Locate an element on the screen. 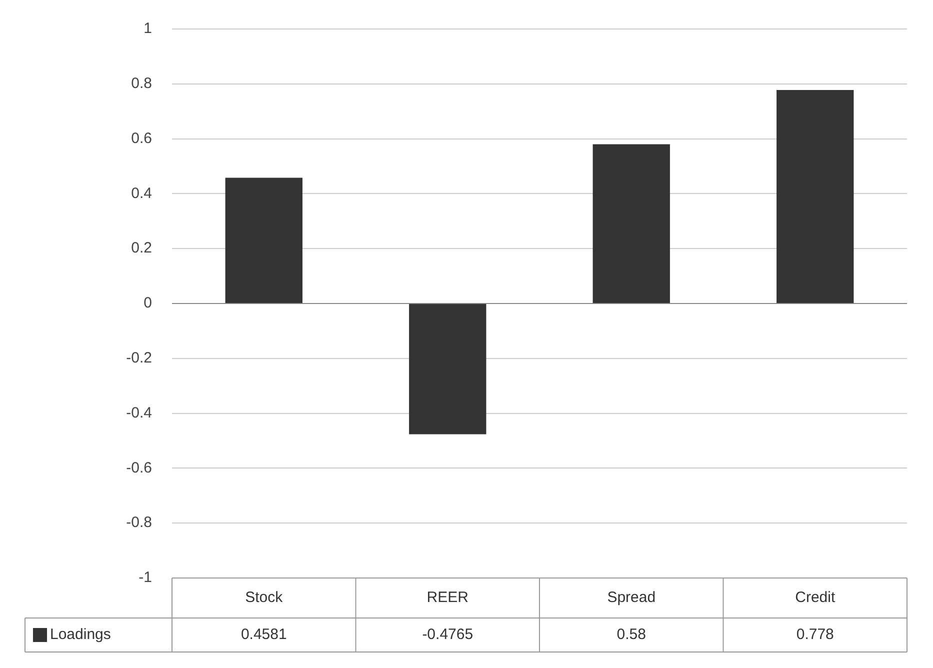 The height and width of the screenshot is (668, 933). y-tick-label: -0.2 is located at coordinates (139, 358).